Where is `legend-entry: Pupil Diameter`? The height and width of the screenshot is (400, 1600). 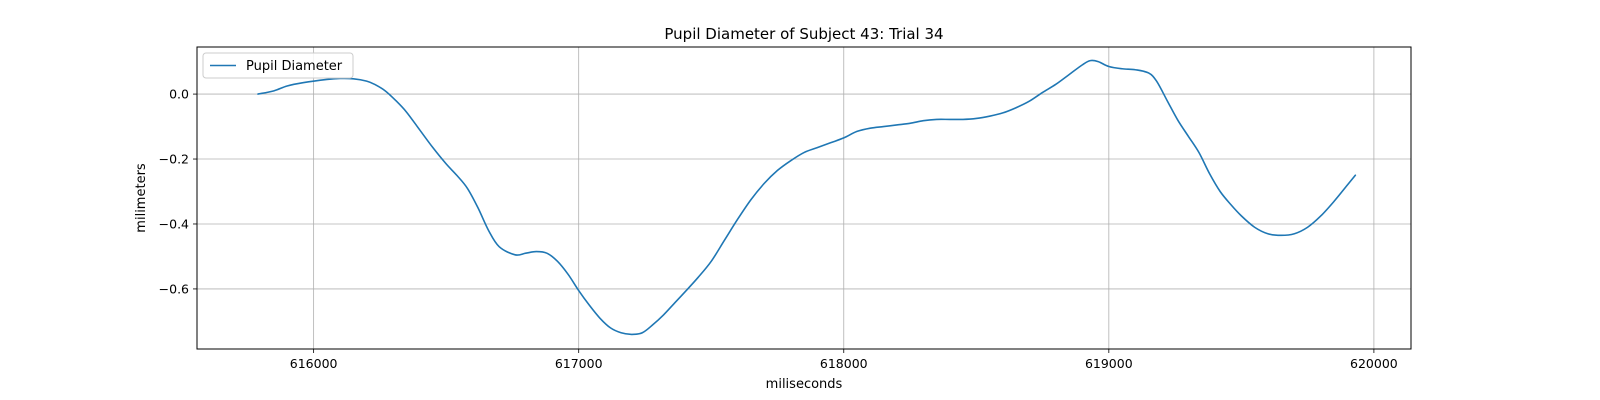
legend-entry: Pupil Diameter is located at coordinates (294, 66).